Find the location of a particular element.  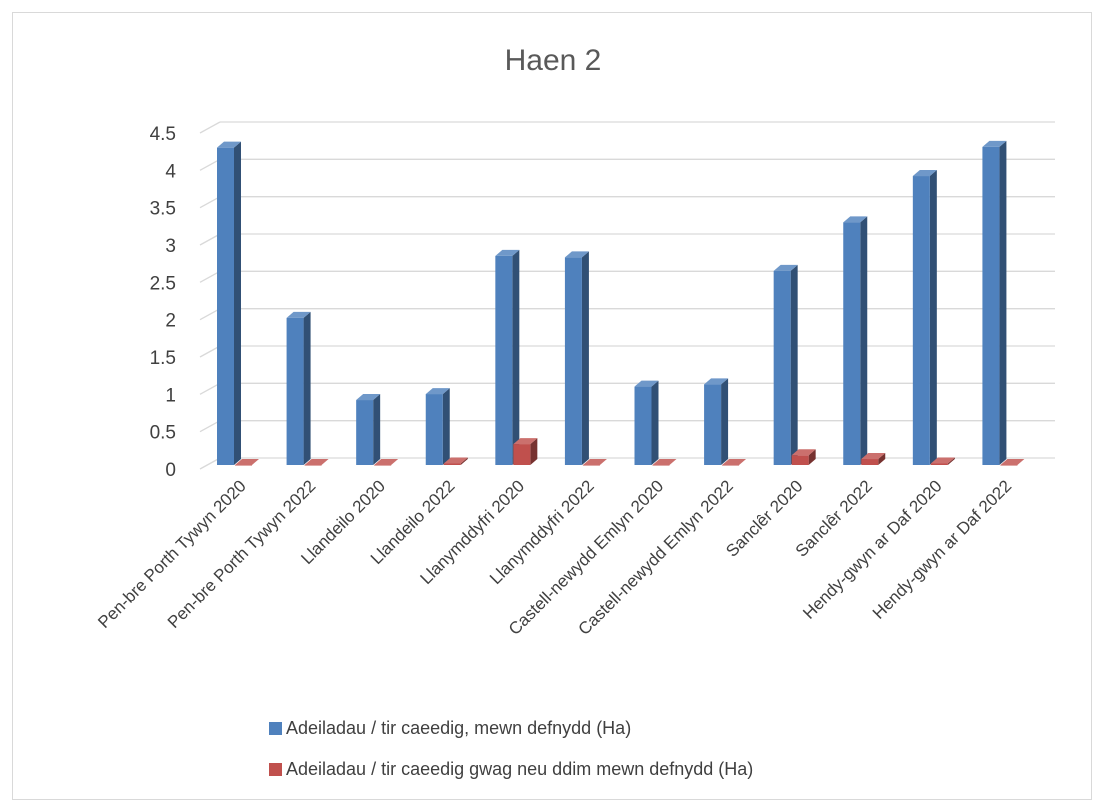

y-tick-label: 4 is located at coordinates (170, 171).